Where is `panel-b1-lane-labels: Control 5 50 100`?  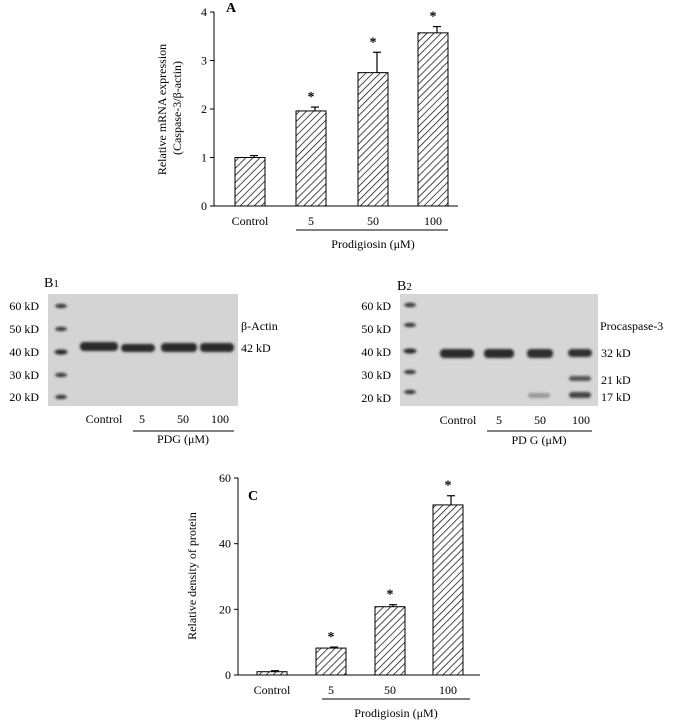
panel-b1-lane-labels: Control 5 50 100 is located at coordinates (157, 419).